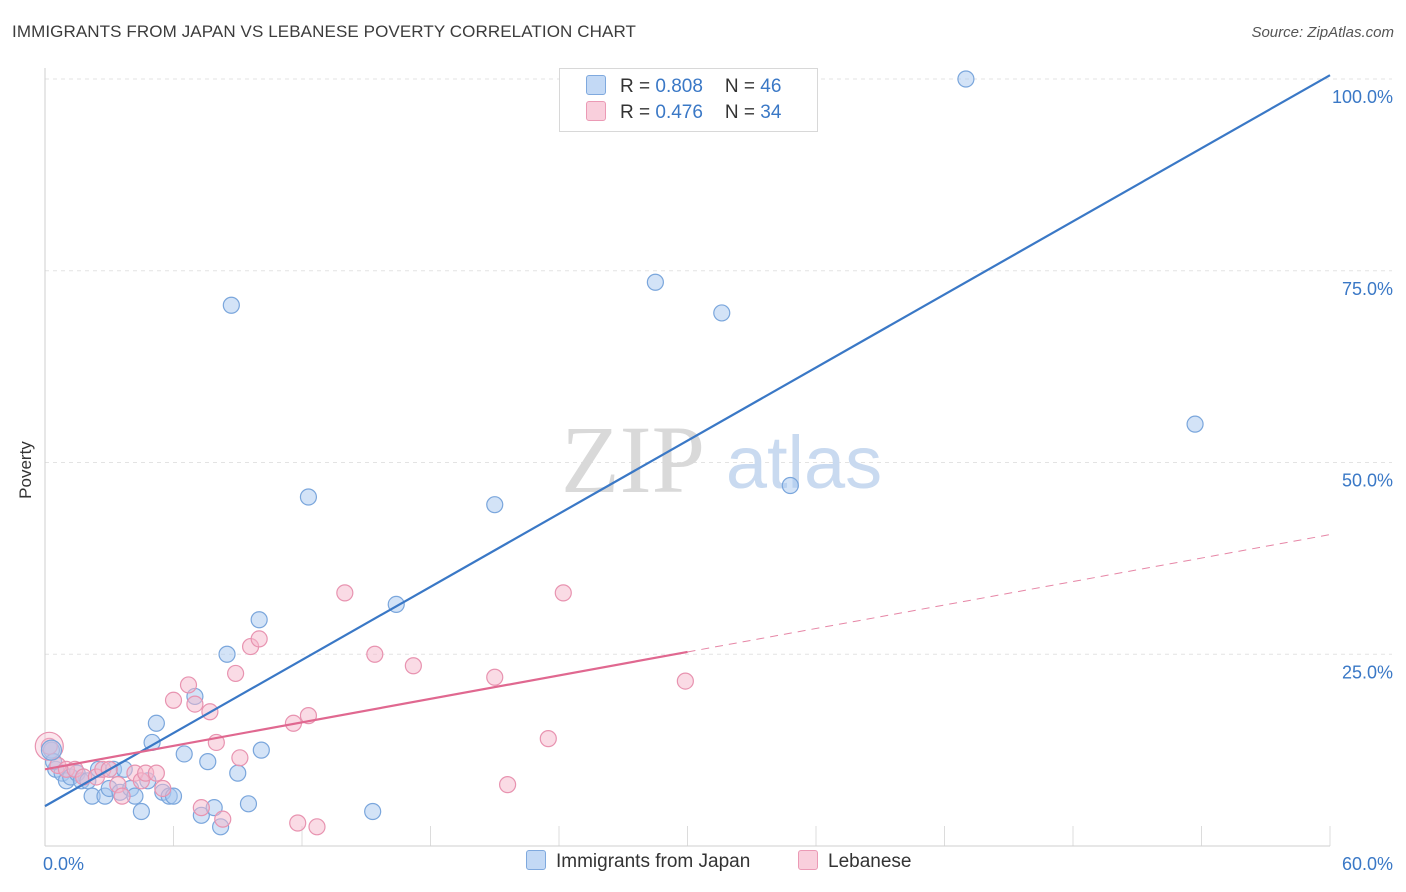 This screenshot has height=892, width=1406. I want to click on legend-row-japan: R = 0.808 N = 46, so click(683, 88).